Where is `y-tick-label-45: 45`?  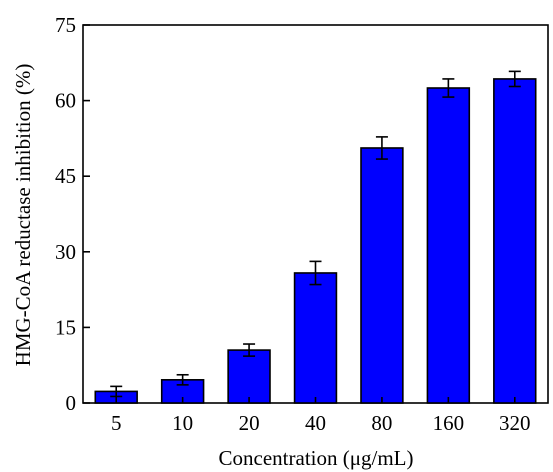
y-tick-label-45: 45 is located at coordinates (65, 176).